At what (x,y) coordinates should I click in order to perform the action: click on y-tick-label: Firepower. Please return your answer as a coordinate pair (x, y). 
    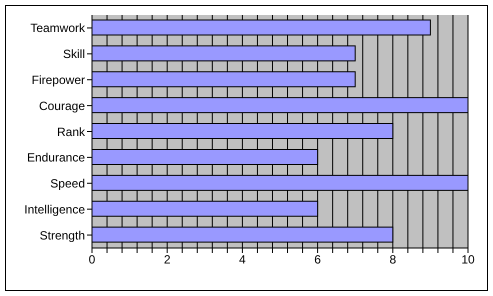
    Looking at the image, I should click on (58, 79).